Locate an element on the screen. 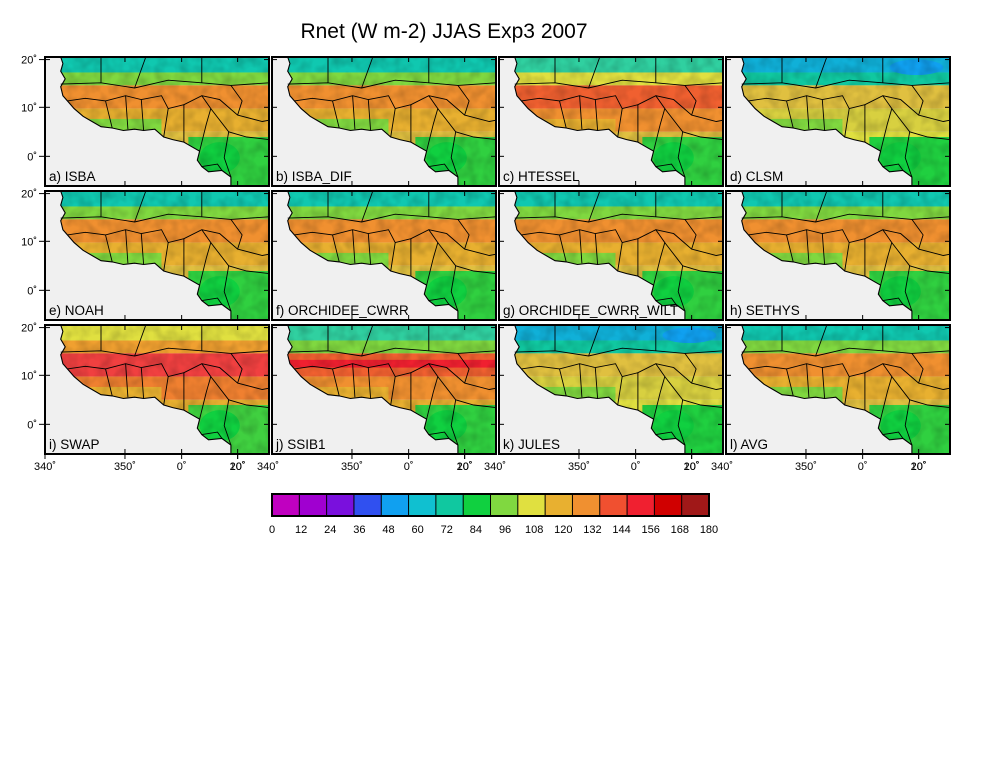  colorbar-tick-label: 24 is located at coordinates (330, 530).